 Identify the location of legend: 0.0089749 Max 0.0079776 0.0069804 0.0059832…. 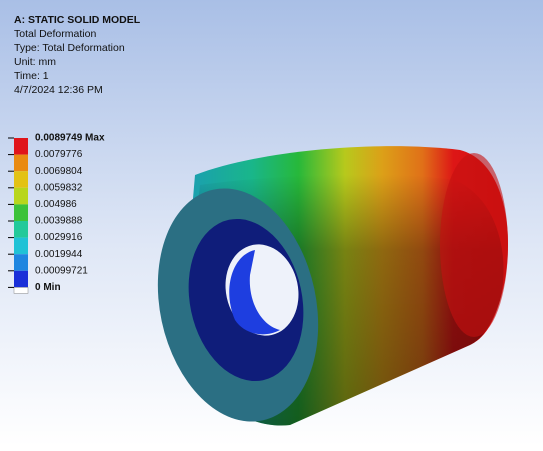
(56, 213).